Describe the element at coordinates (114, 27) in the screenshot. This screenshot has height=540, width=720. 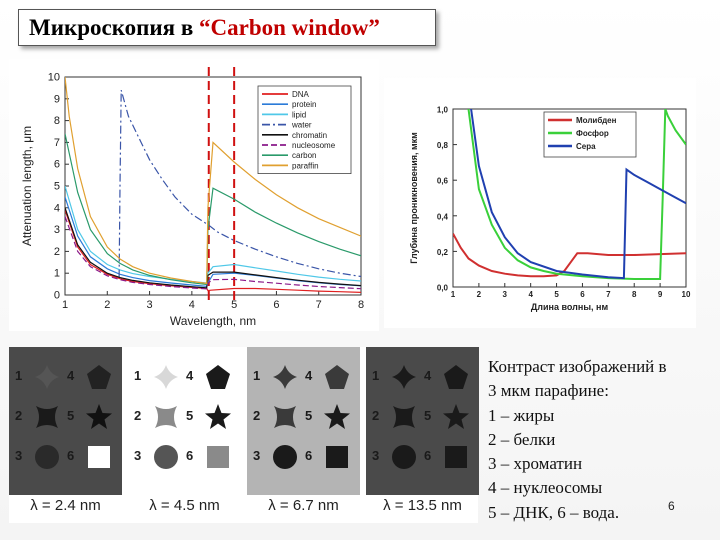
I see `title-prefix: Микроскопия в` at that location.